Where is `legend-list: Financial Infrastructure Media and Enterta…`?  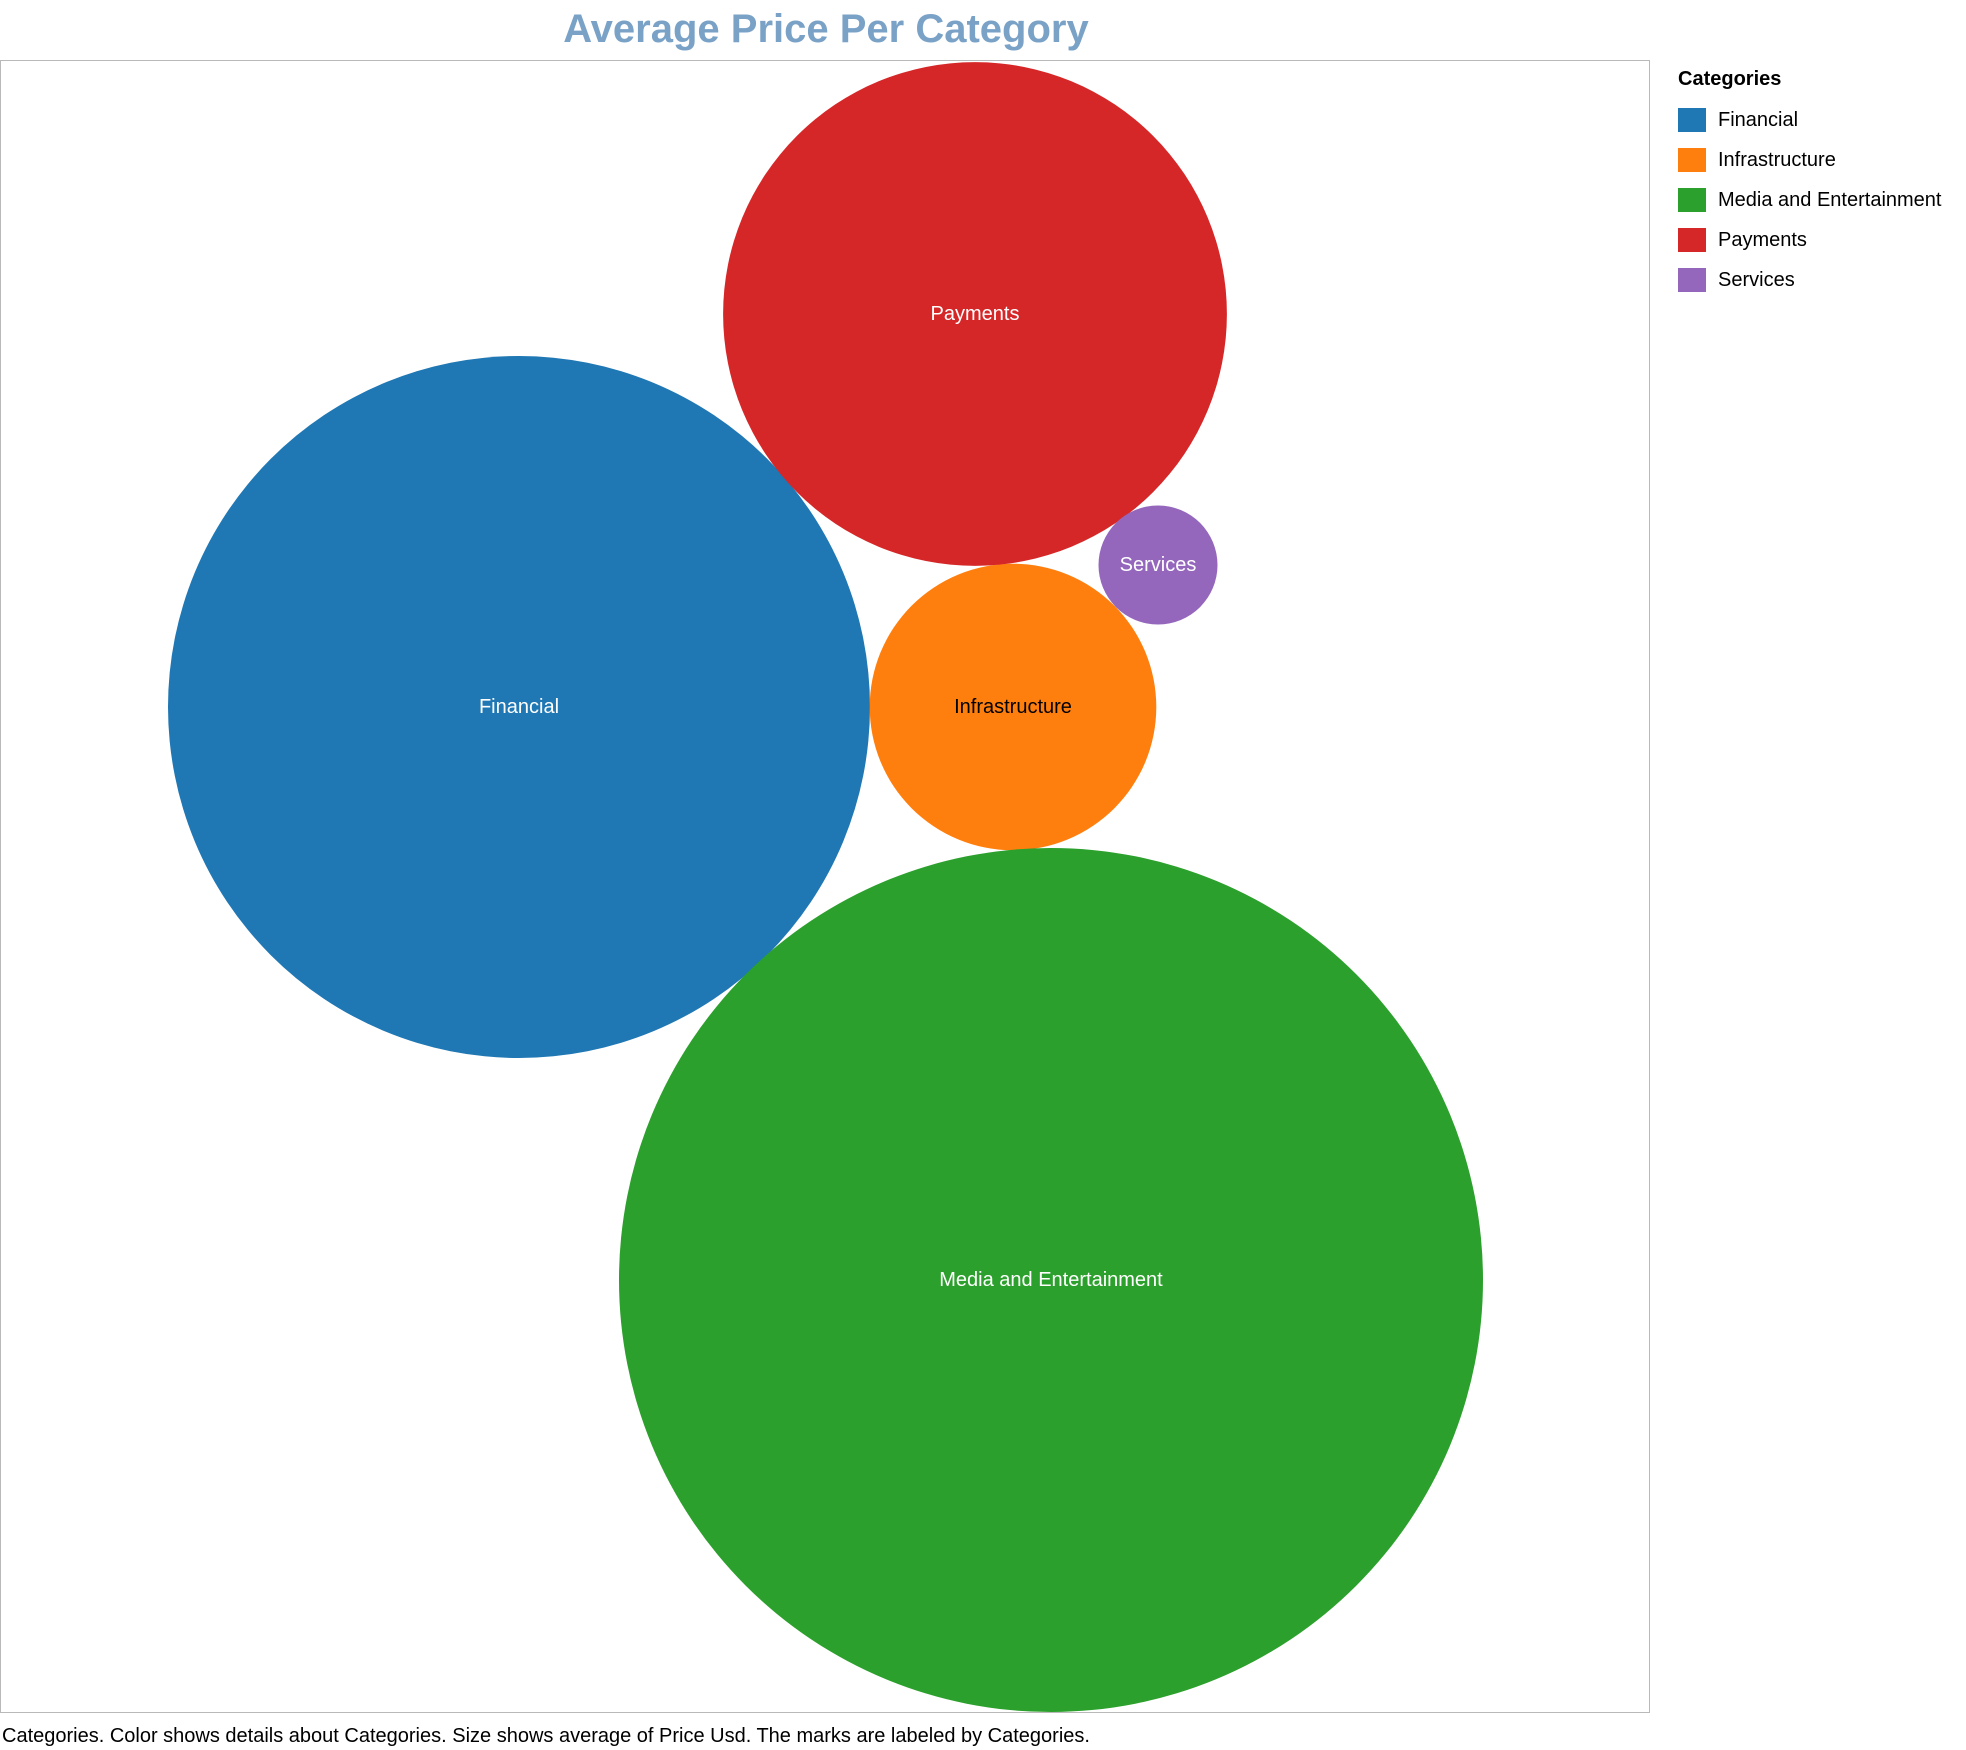 legend-list: Financial Infrastructure Media and Enterta… is located at coordinates (1821, 200).